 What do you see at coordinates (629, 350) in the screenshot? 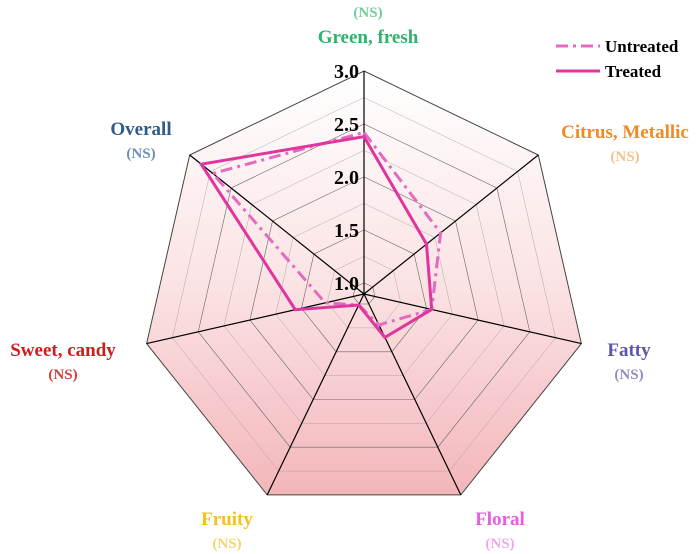
I see `axis-label-fatty: Fatty` at bounding box center [629, 350].